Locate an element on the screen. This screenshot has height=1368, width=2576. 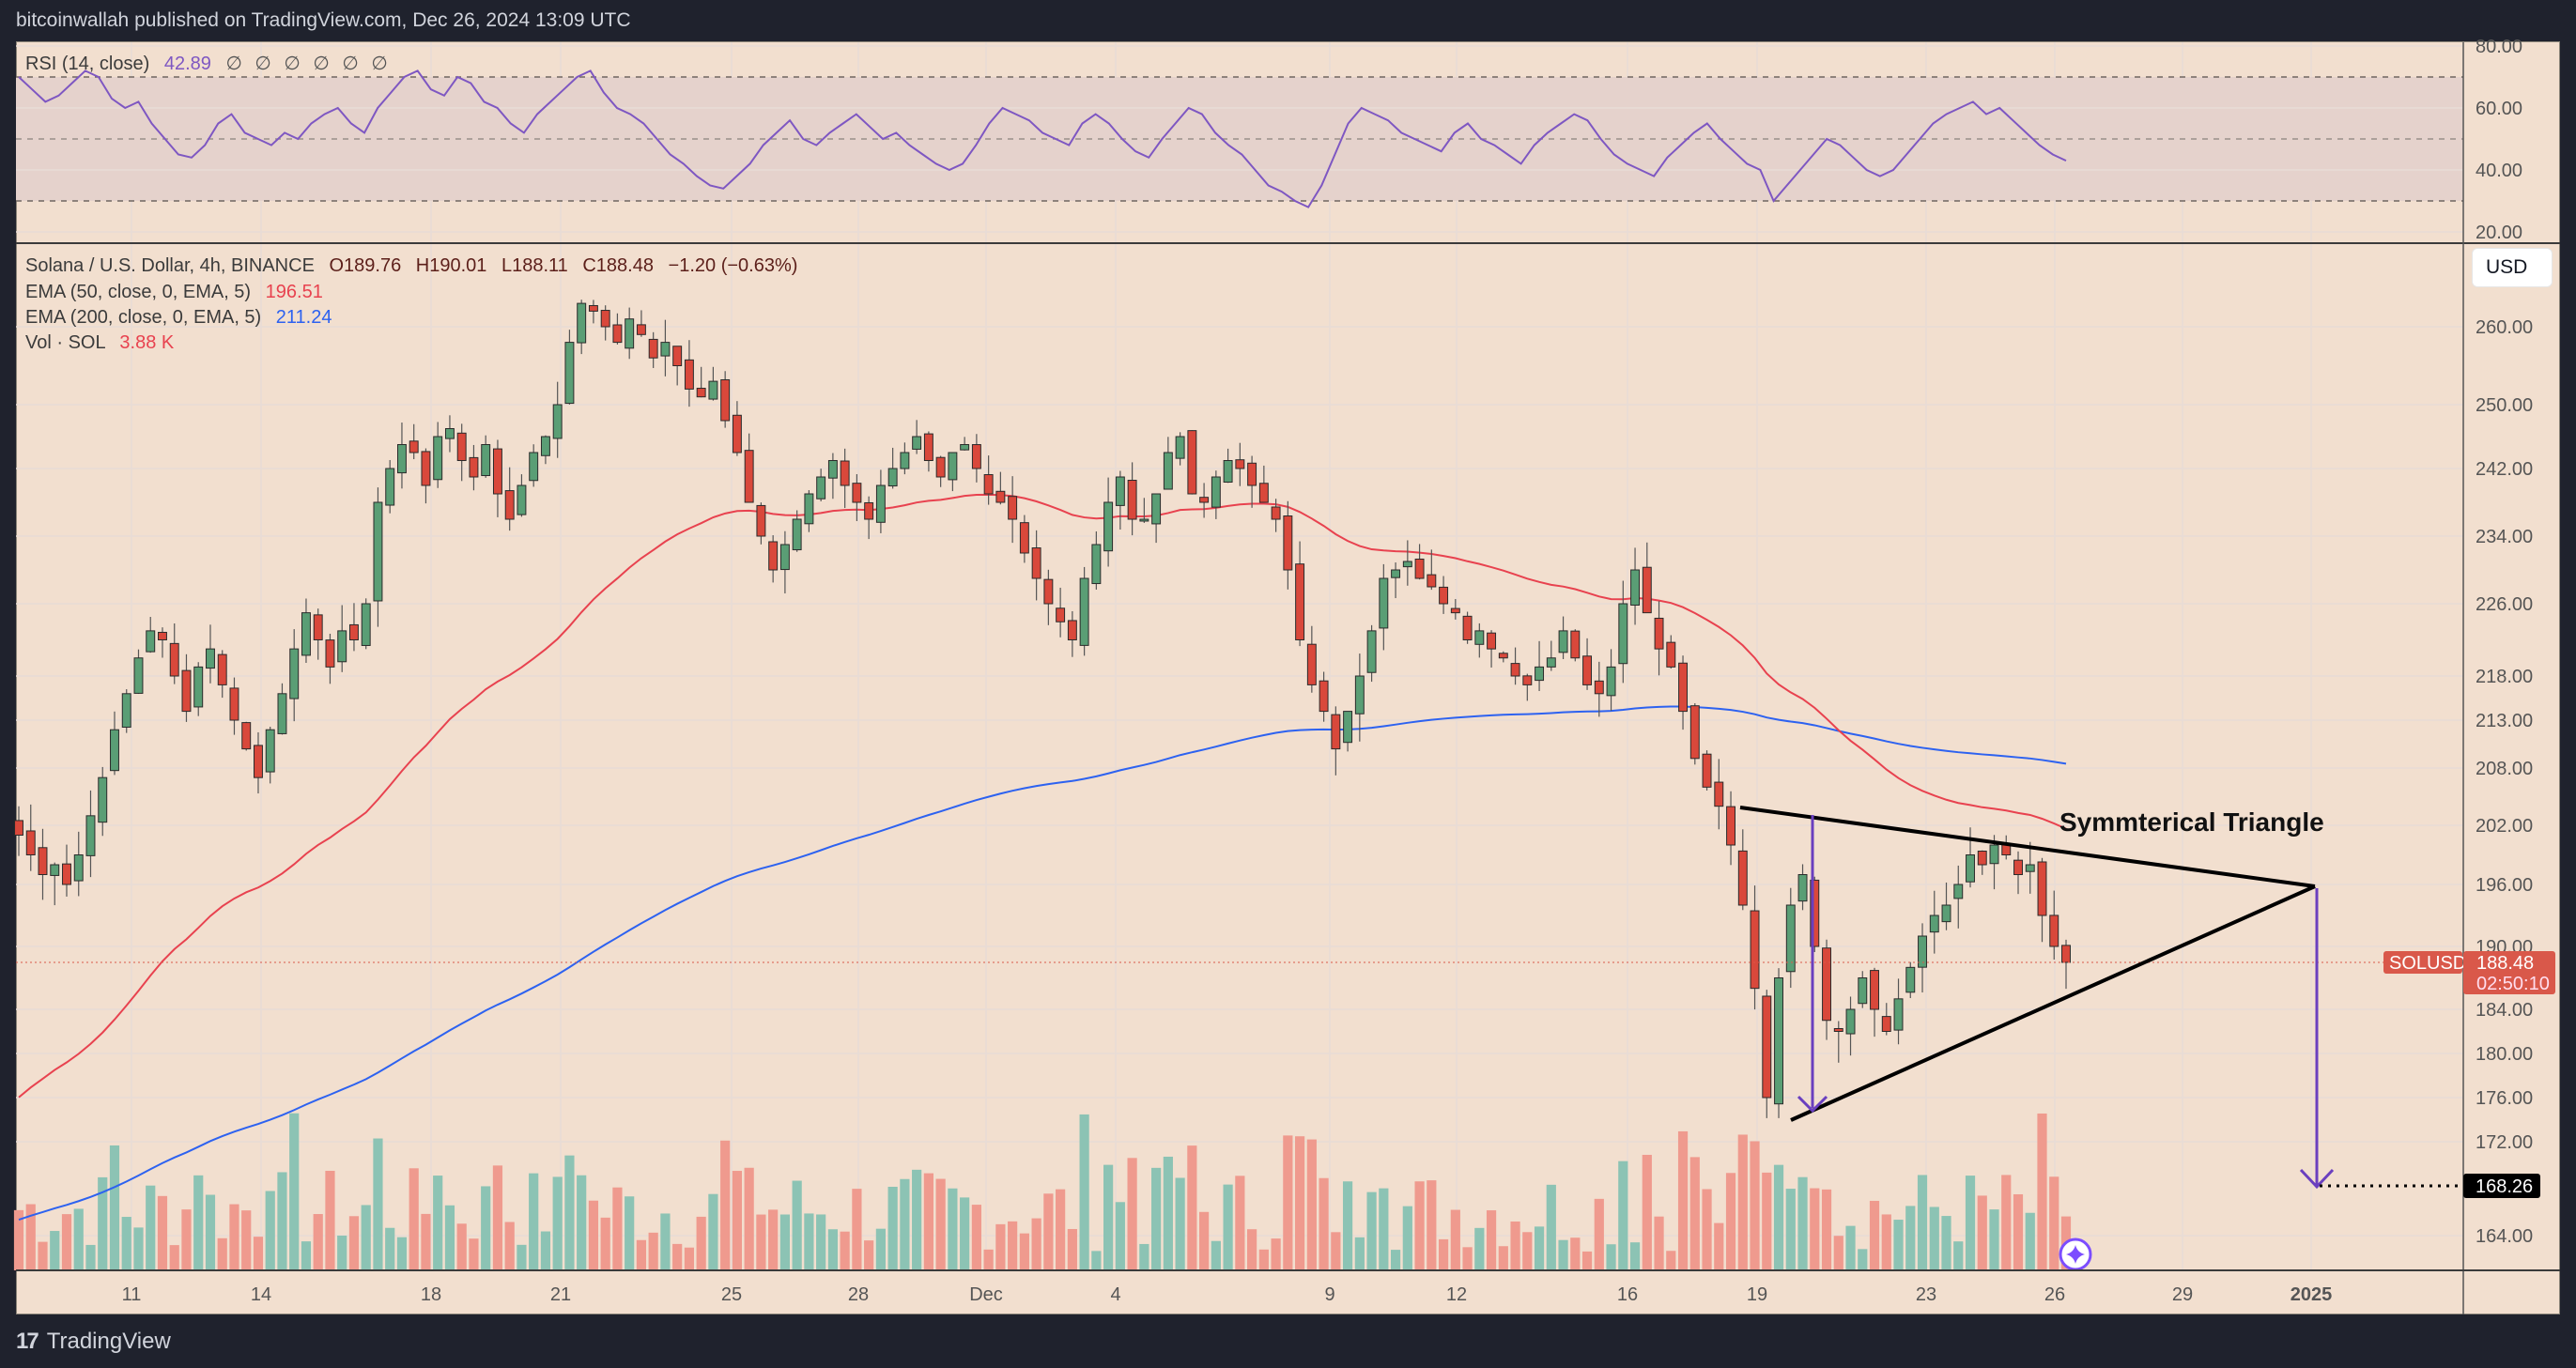
ema50-legend: EMA (50, close, 0, EMA, 5) 196.51 is located at coordinates (174, 292).